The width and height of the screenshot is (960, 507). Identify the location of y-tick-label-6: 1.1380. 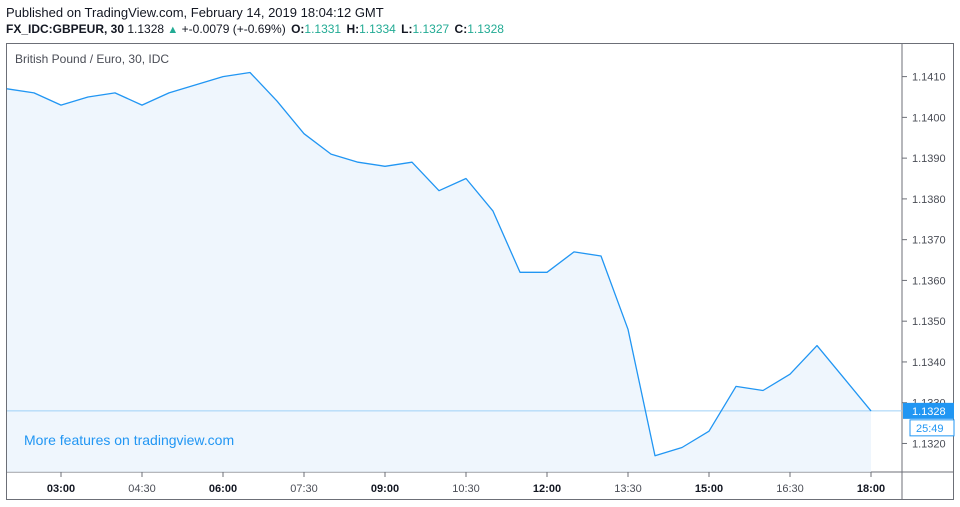
(929, 200).